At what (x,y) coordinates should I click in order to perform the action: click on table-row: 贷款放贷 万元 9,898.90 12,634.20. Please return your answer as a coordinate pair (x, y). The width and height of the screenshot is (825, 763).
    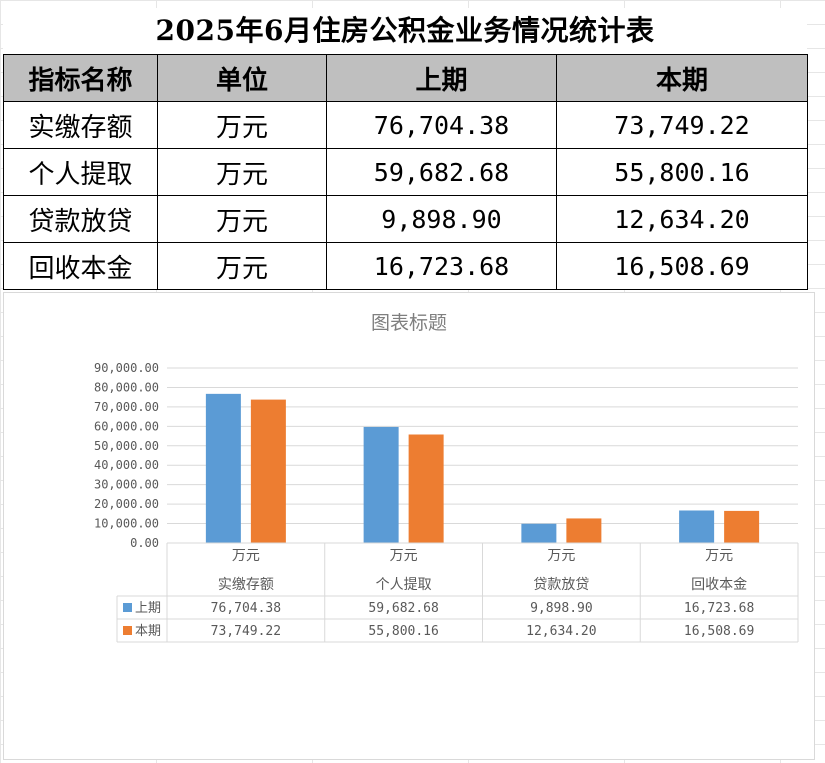
    Looking at the image, I should click on (405, 219).